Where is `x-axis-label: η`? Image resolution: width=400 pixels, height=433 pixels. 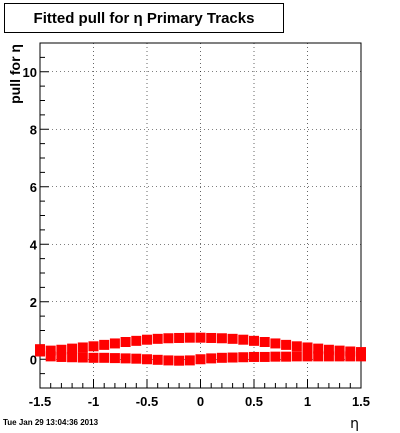
x-axis-label: η is located at coordinates (354, 424).